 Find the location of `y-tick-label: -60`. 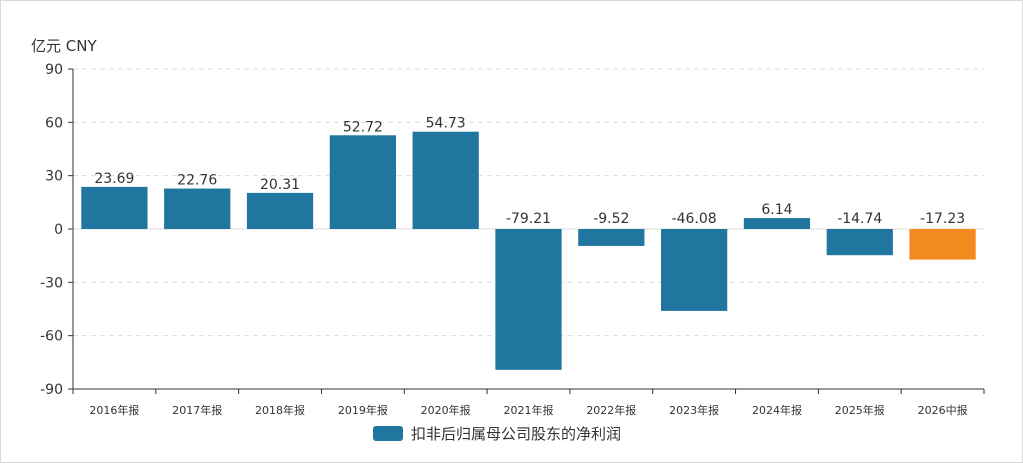

y-tick-label: -60 is located at coordinates (51, 337).